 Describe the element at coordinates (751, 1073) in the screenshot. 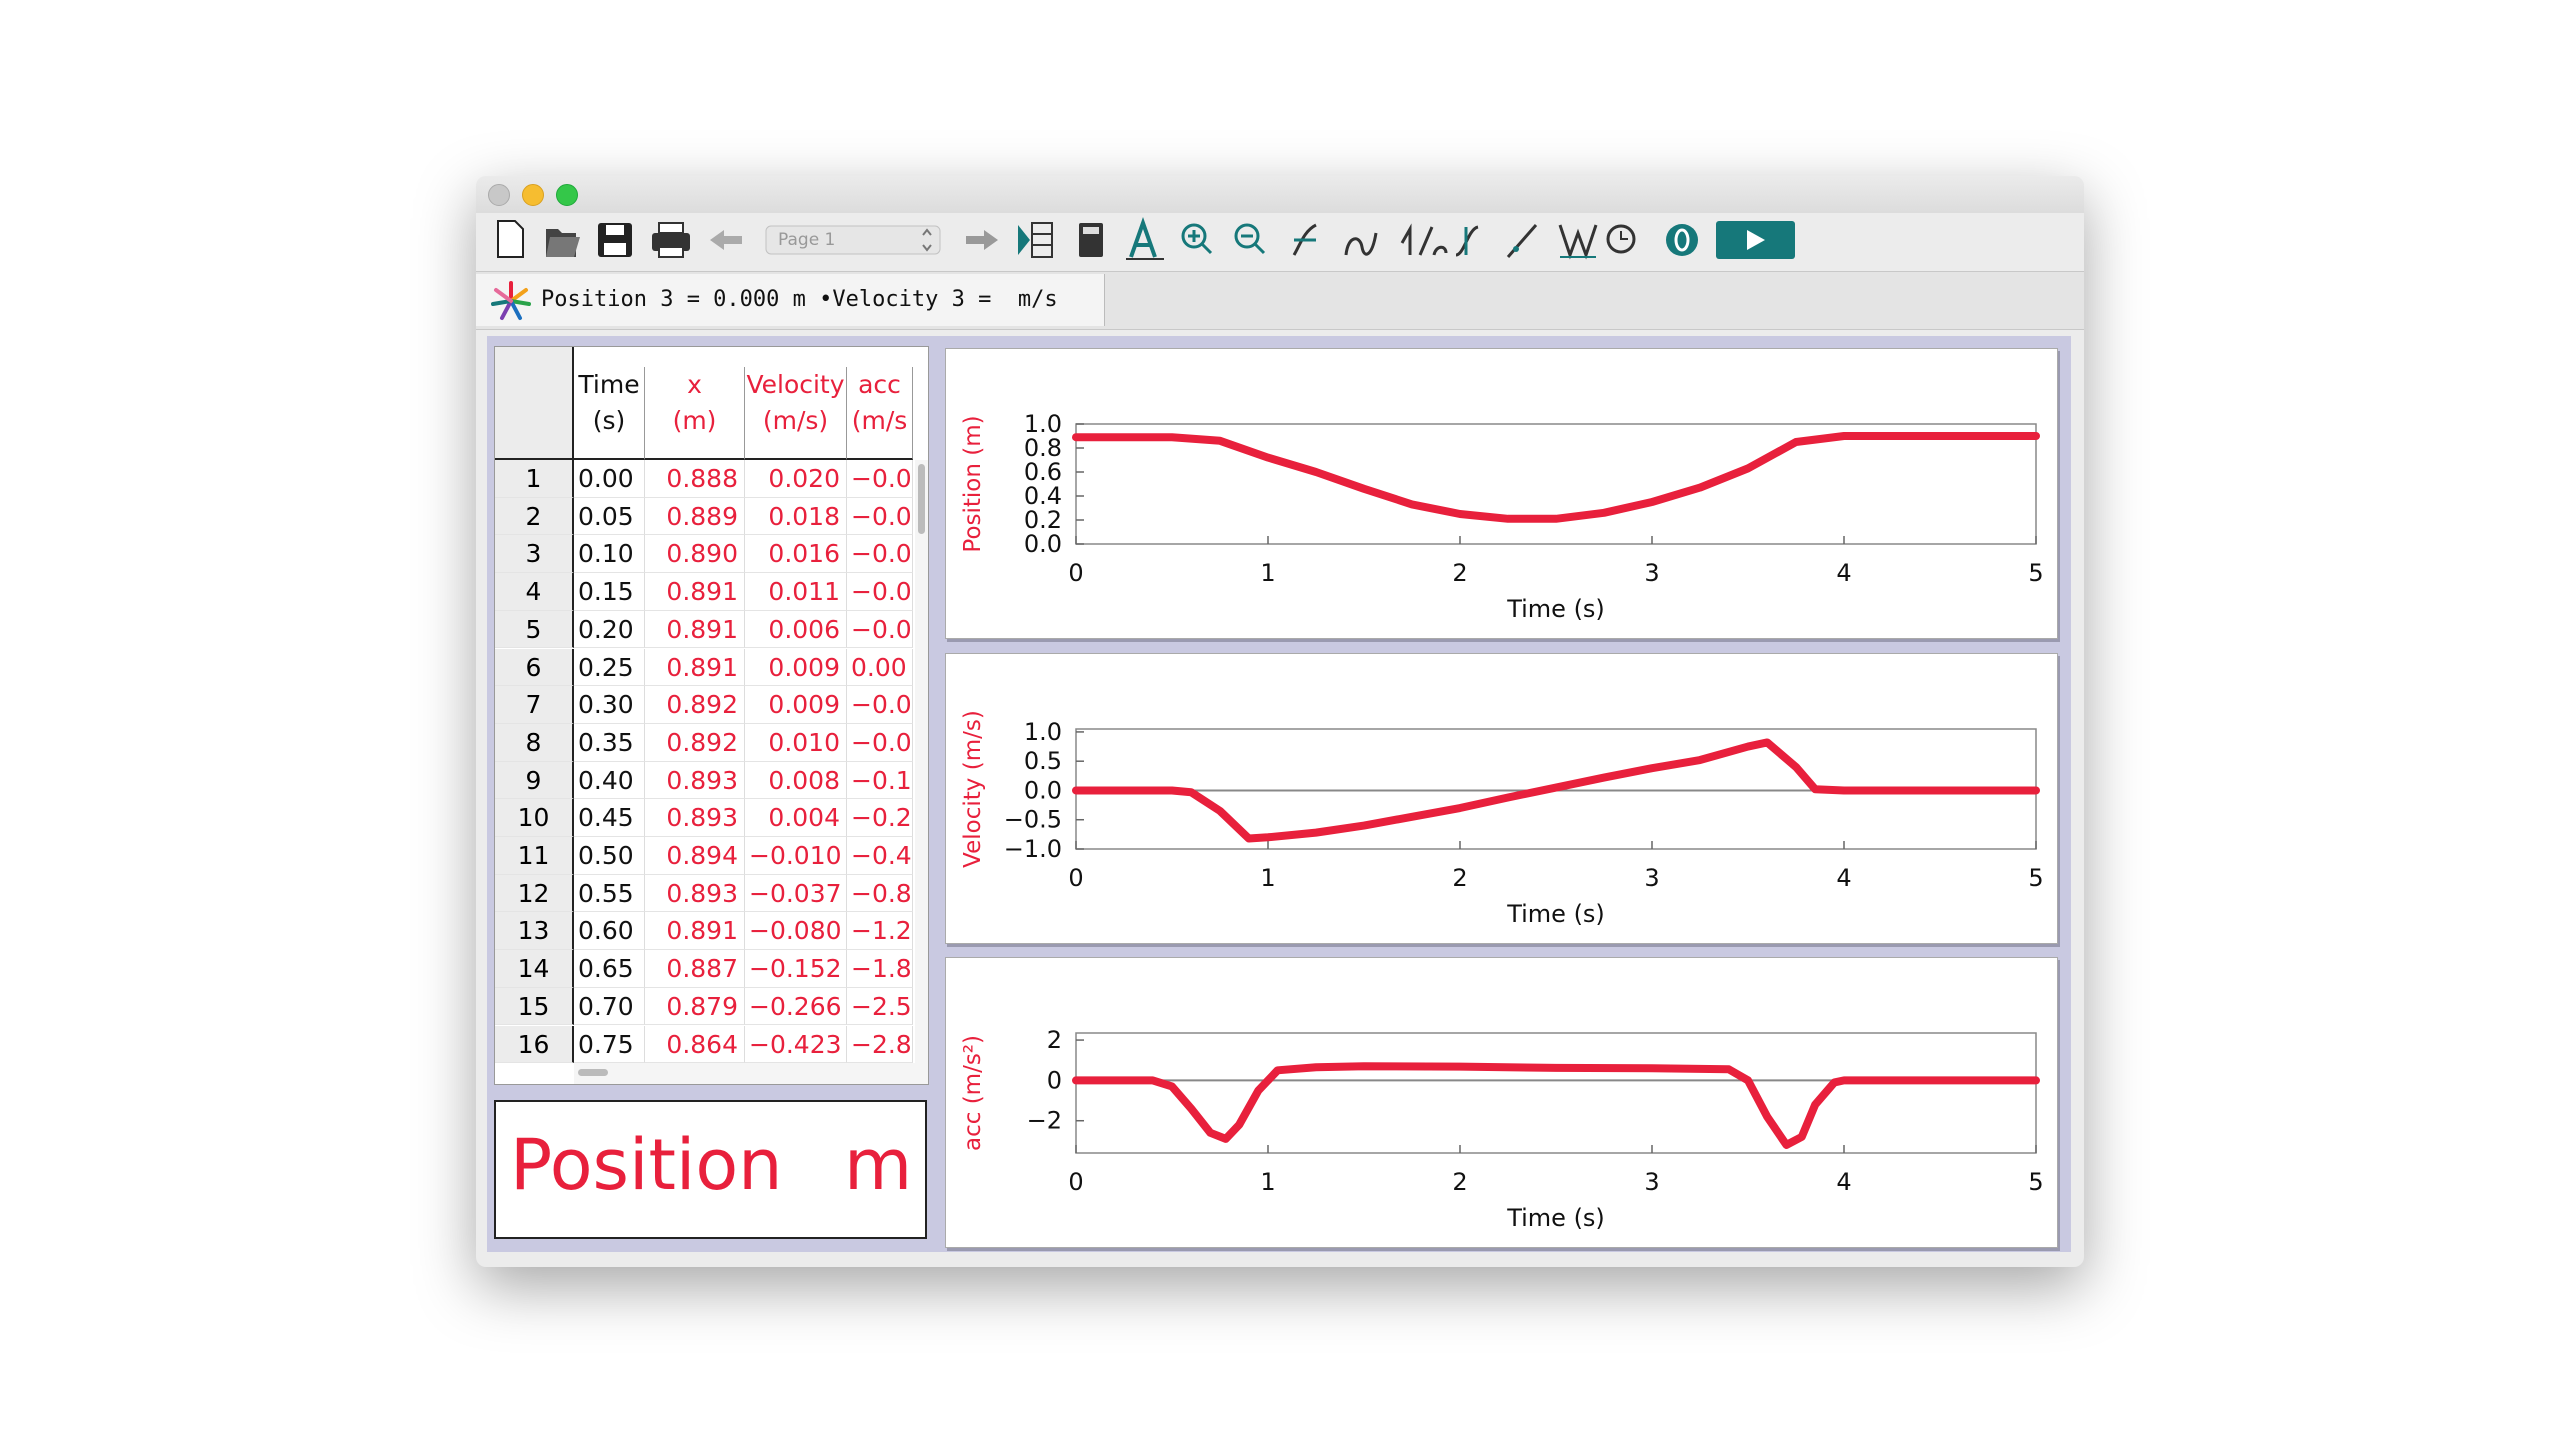

I see `horizontal-scrollbar` at that location.